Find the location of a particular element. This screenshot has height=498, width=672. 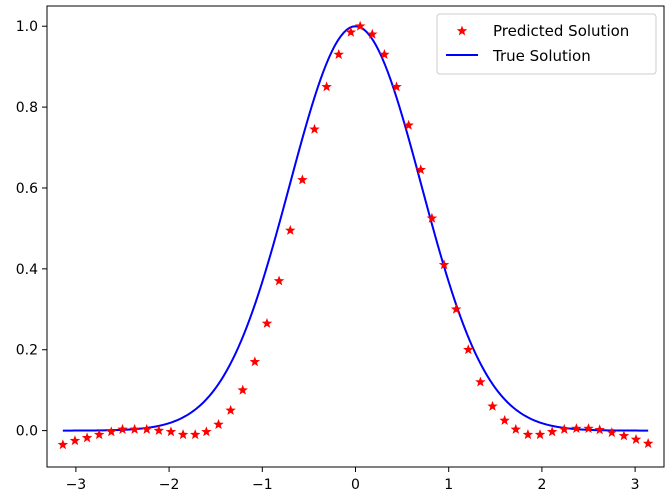

x-tick: −1 is located at coordinates (262, 480).